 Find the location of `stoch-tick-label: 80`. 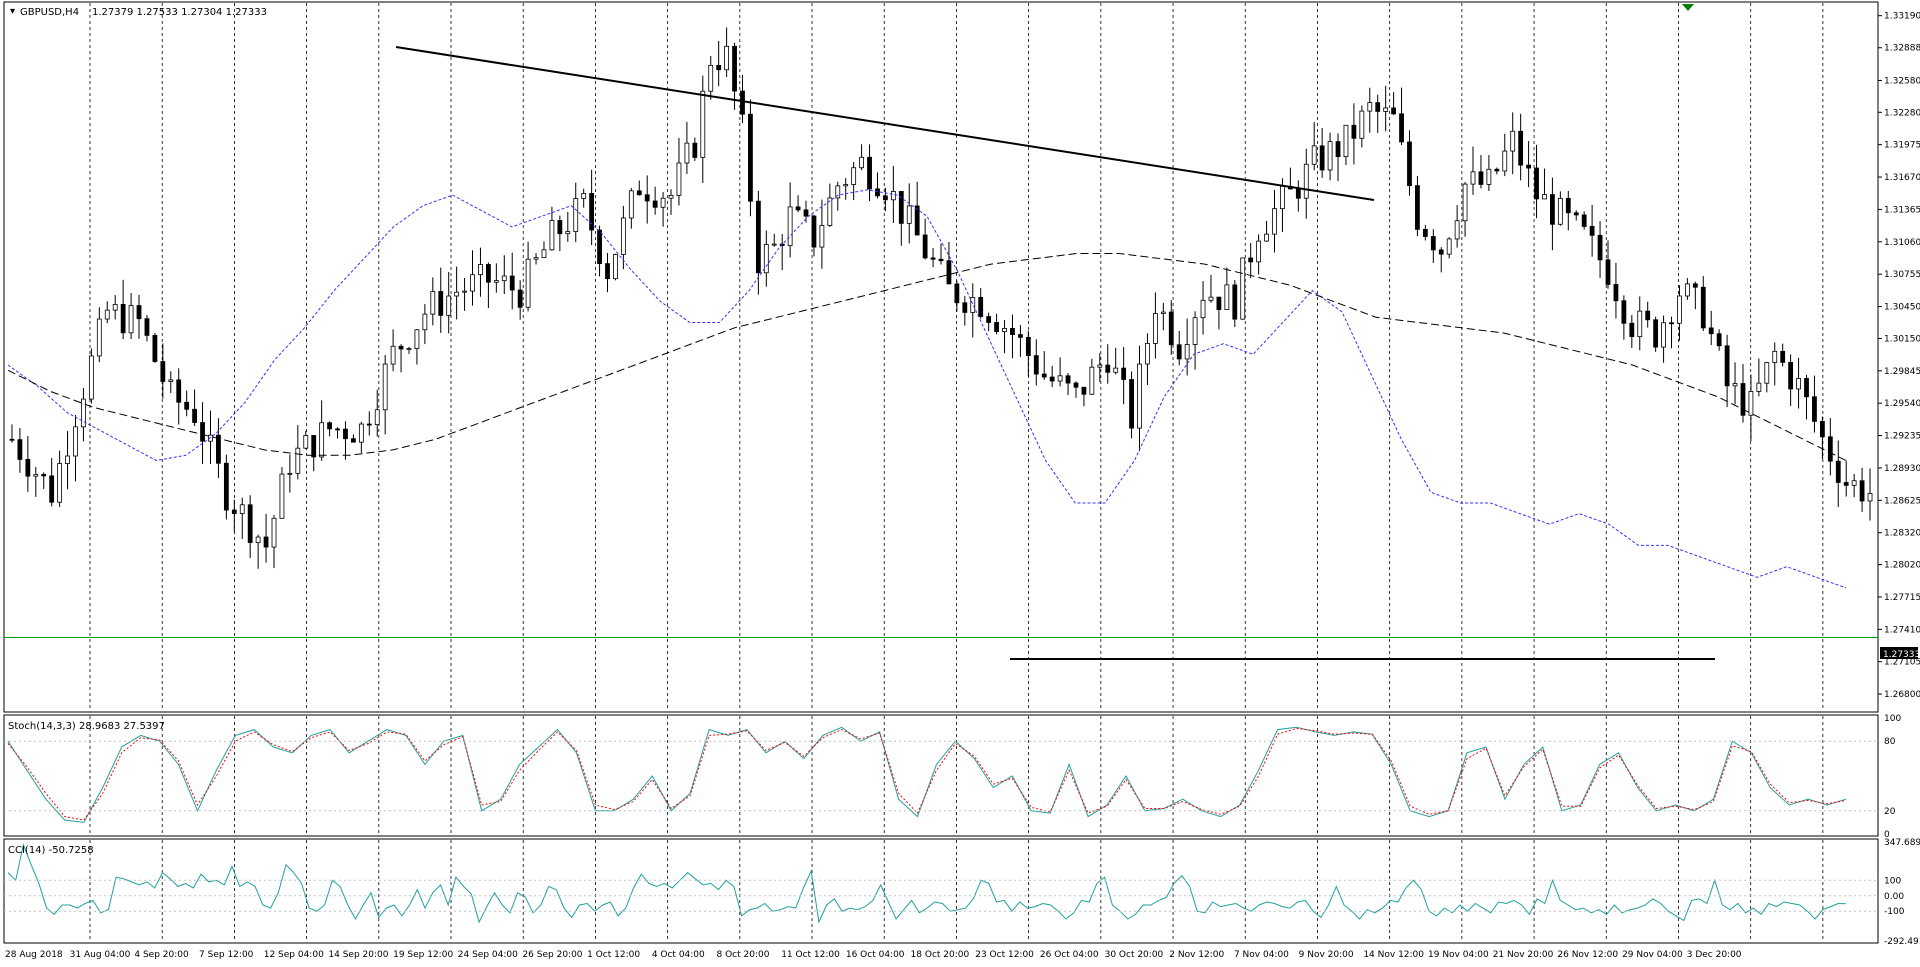

stoch-tick-label: 80 is located at coordinates (1890, 742).